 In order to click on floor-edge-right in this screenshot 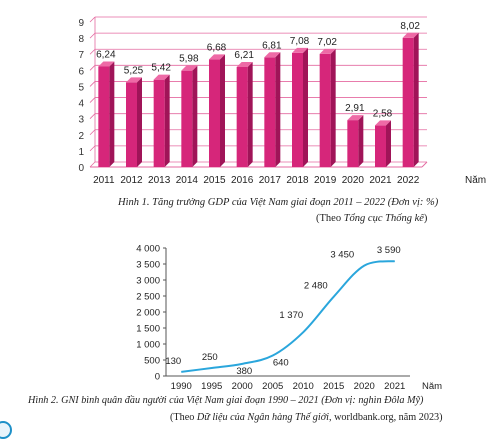, I will do `click(424, 164)`.